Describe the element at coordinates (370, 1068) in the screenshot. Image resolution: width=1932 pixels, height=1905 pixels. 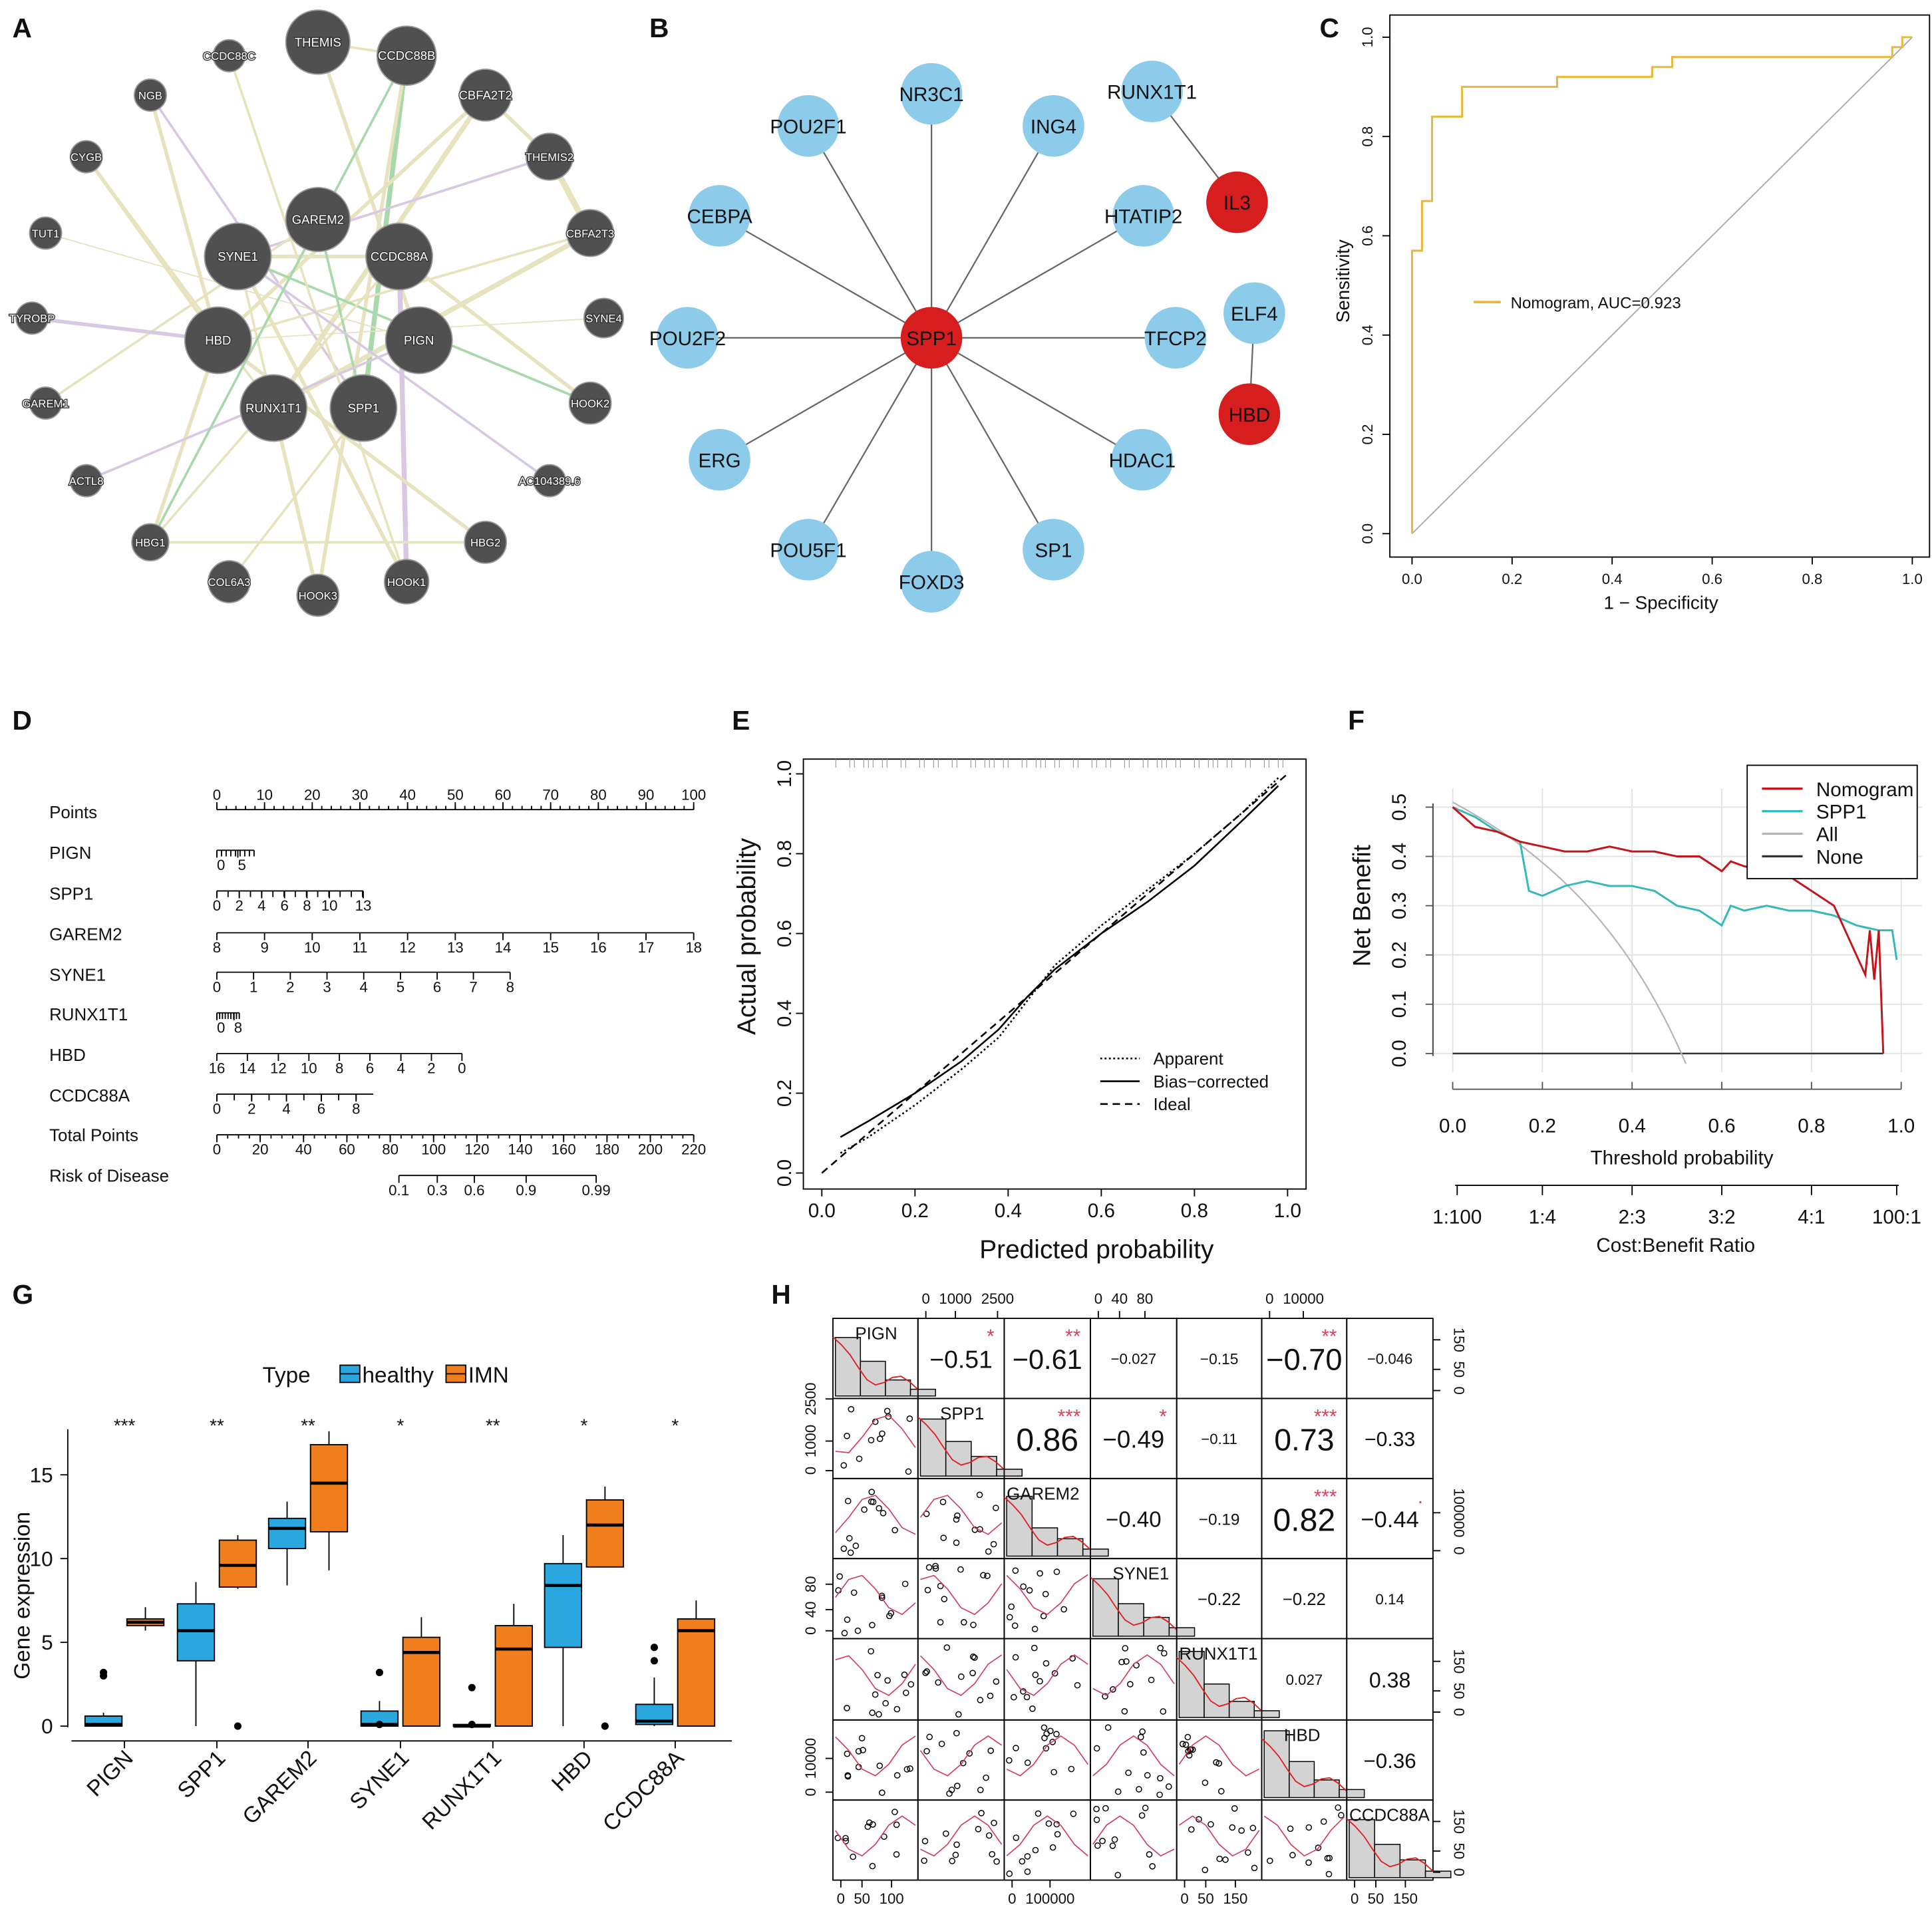
I see `tick-label: 6` at that location.